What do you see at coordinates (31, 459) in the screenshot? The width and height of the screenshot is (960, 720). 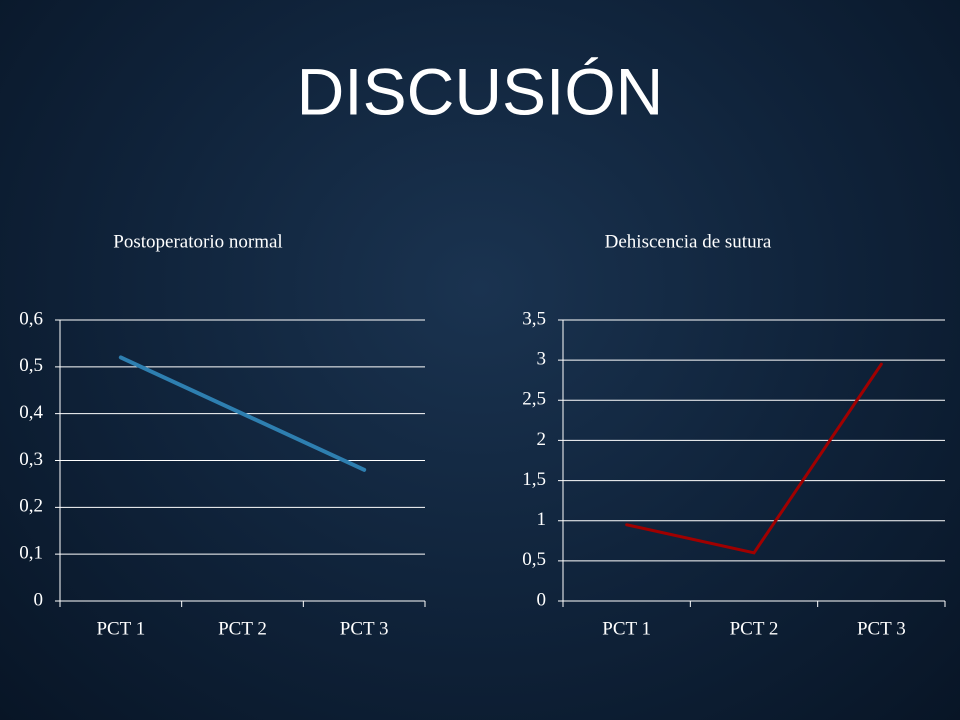 I see `y-tick-label: 0,3` at bounding box center [31, 459].